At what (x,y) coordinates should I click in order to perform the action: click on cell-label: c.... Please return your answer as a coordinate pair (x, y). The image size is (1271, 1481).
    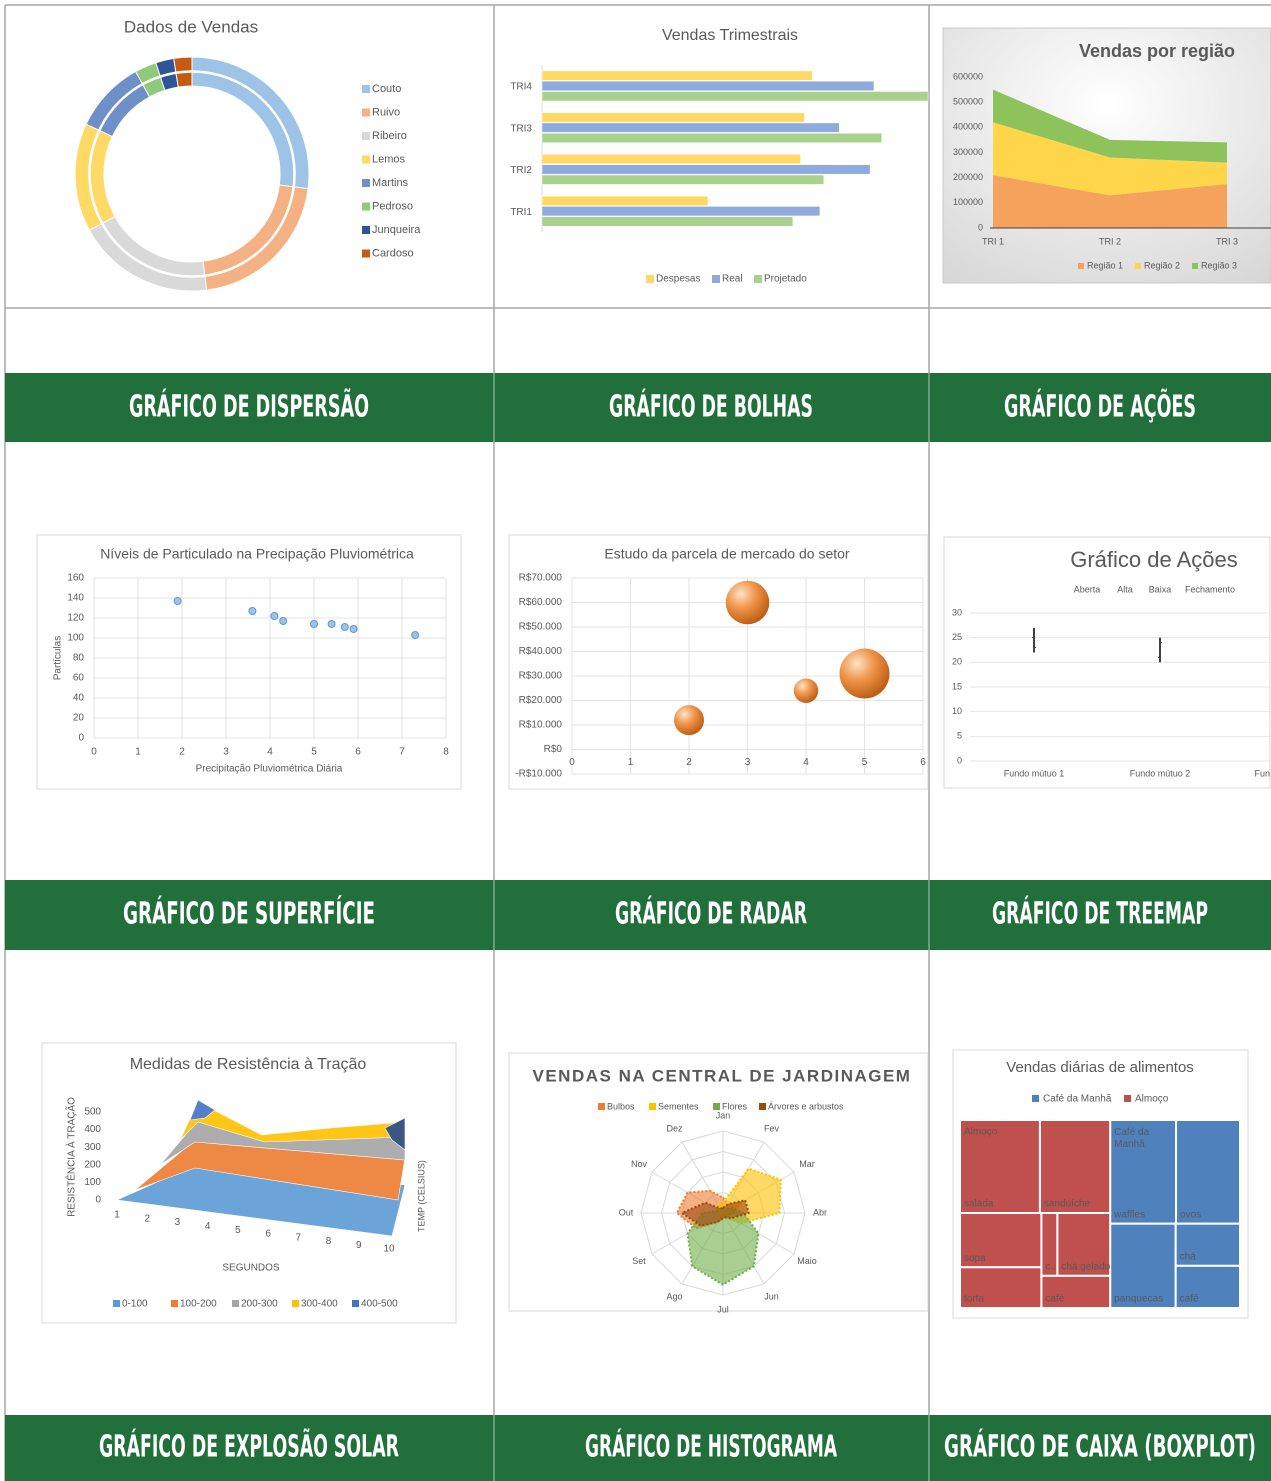
    Looking at the image, I should click on (1051, 1266).